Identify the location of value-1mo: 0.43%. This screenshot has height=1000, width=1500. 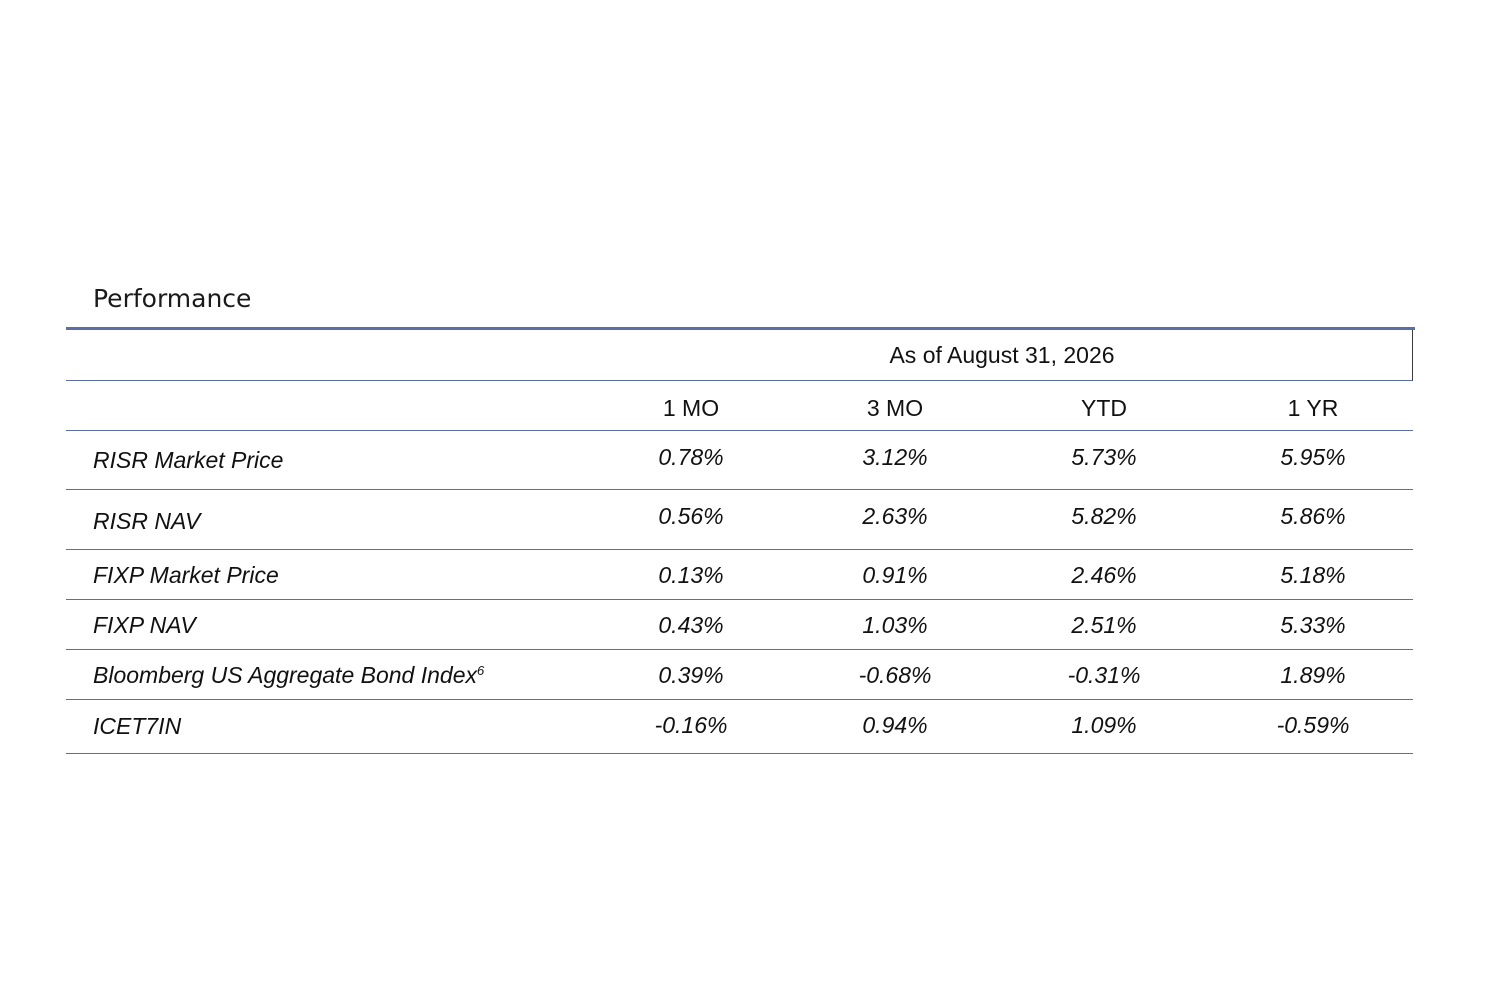
(691, 625).